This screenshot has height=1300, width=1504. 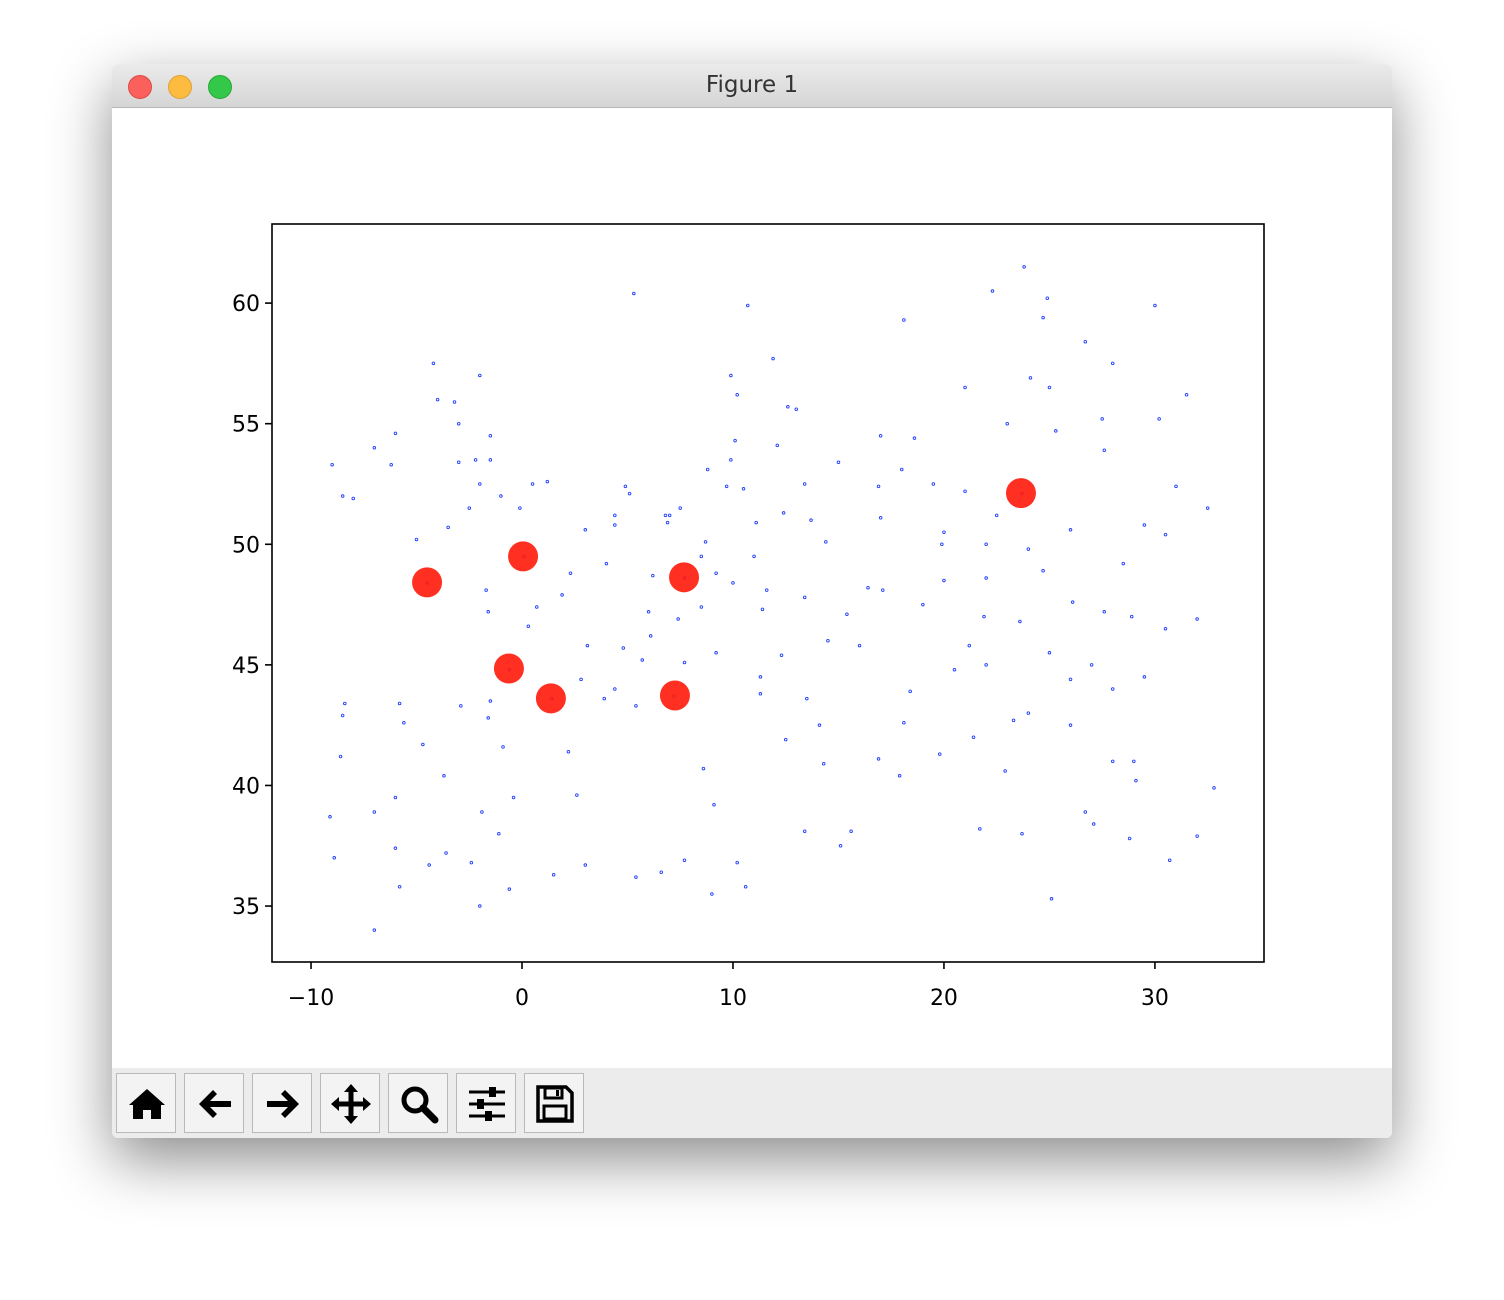 I want to click on y-tick-label: 40, so click(x=246, y=786).